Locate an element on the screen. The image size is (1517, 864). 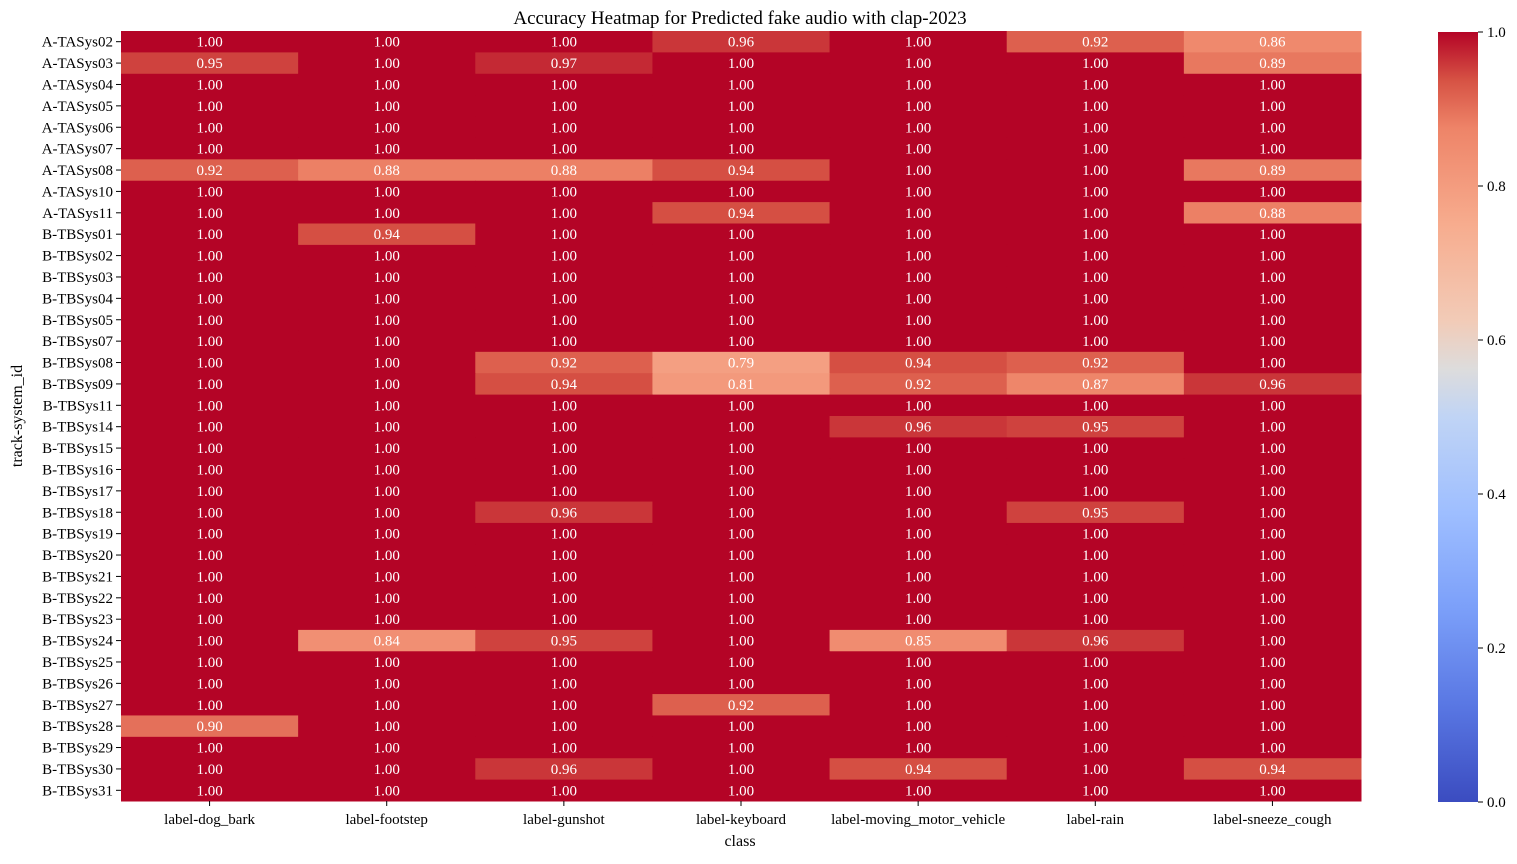
cell-value-label: 0.96 is located at coordinates (564, 770).